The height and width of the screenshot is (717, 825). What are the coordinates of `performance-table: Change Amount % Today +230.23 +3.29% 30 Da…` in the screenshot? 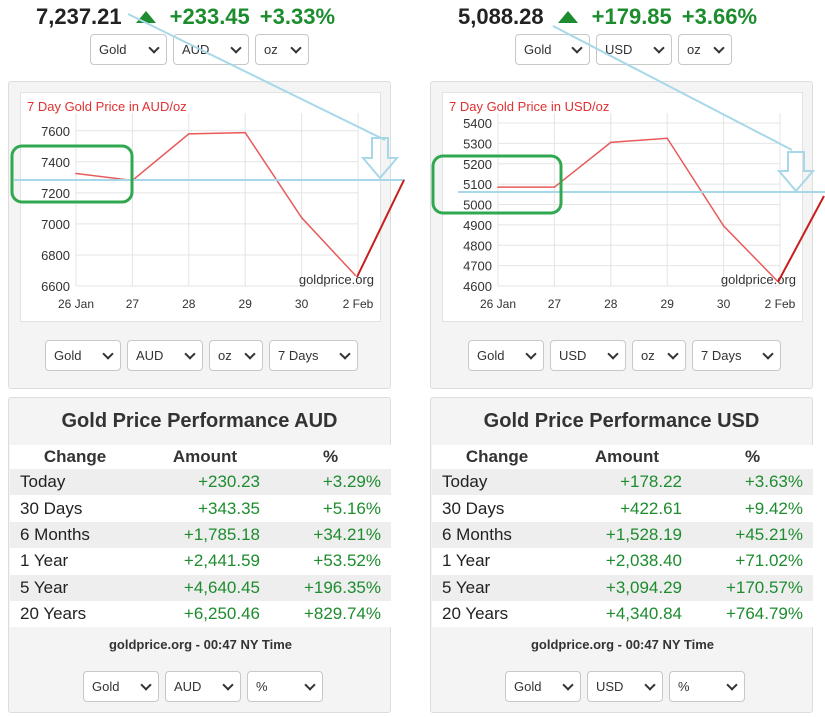 It's located at (200, 536).